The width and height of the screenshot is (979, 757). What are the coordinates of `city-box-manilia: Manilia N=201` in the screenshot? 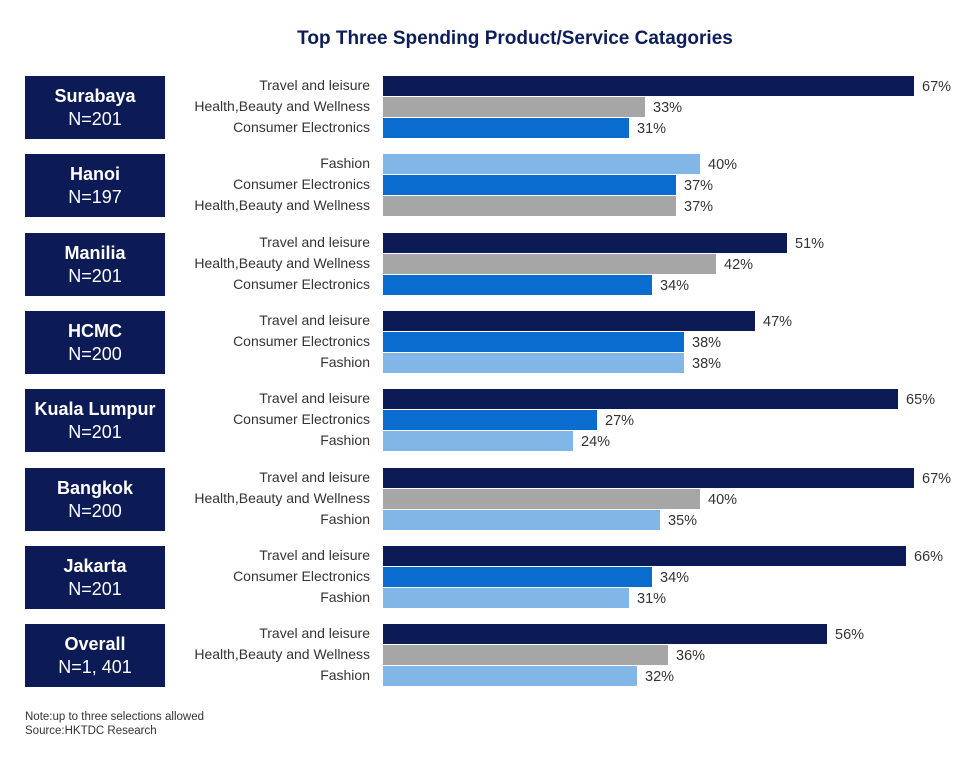 It's located at (95, 264).